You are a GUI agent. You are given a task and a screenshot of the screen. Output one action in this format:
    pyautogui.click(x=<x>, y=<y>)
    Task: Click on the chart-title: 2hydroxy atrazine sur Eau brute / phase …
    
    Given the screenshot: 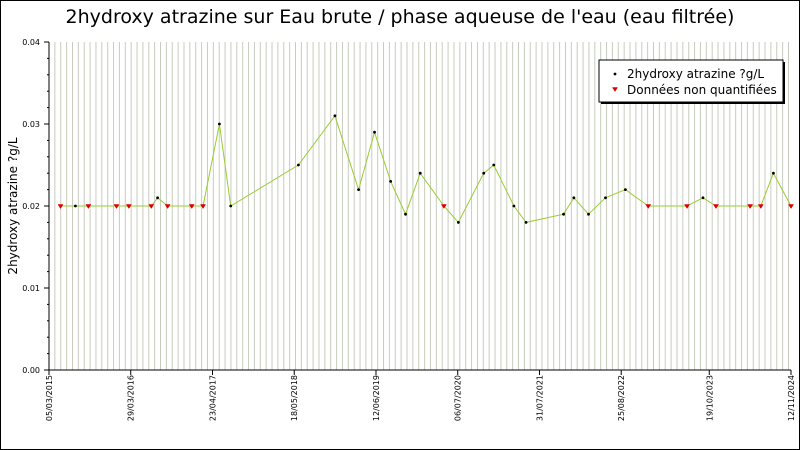 What is the action you would take?
    pyautogui.click(x=400, y=17)
    